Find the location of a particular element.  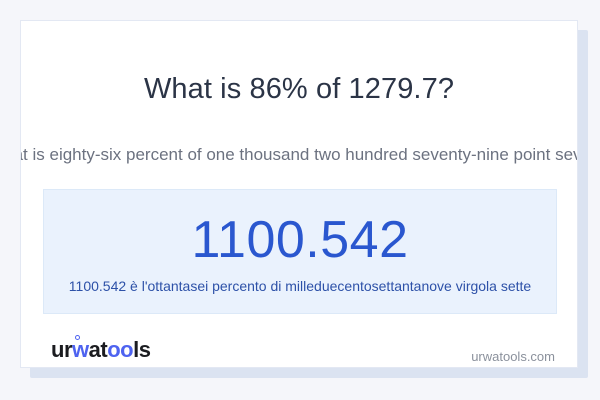

brand-logo-text: urwatools is located at coordinates (101, 348).